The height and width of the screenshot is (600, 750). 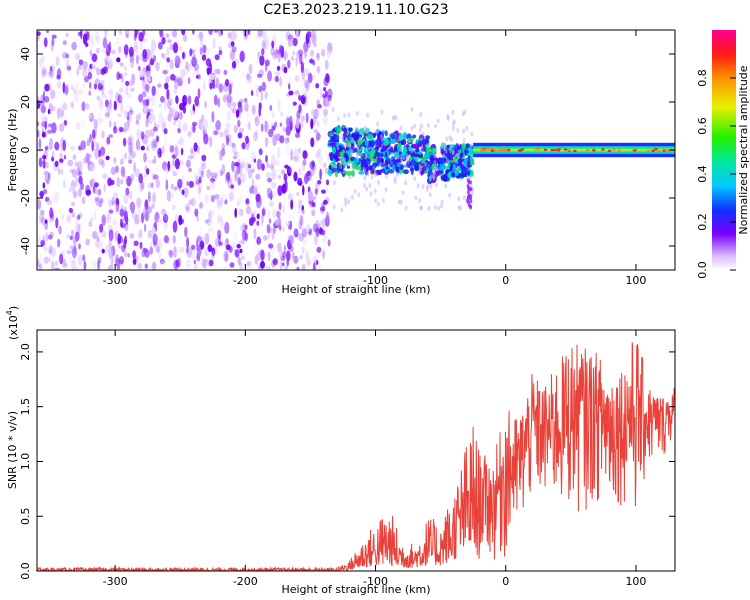 I want to click on x-tick-label: -100, so click(x=375, y=581).